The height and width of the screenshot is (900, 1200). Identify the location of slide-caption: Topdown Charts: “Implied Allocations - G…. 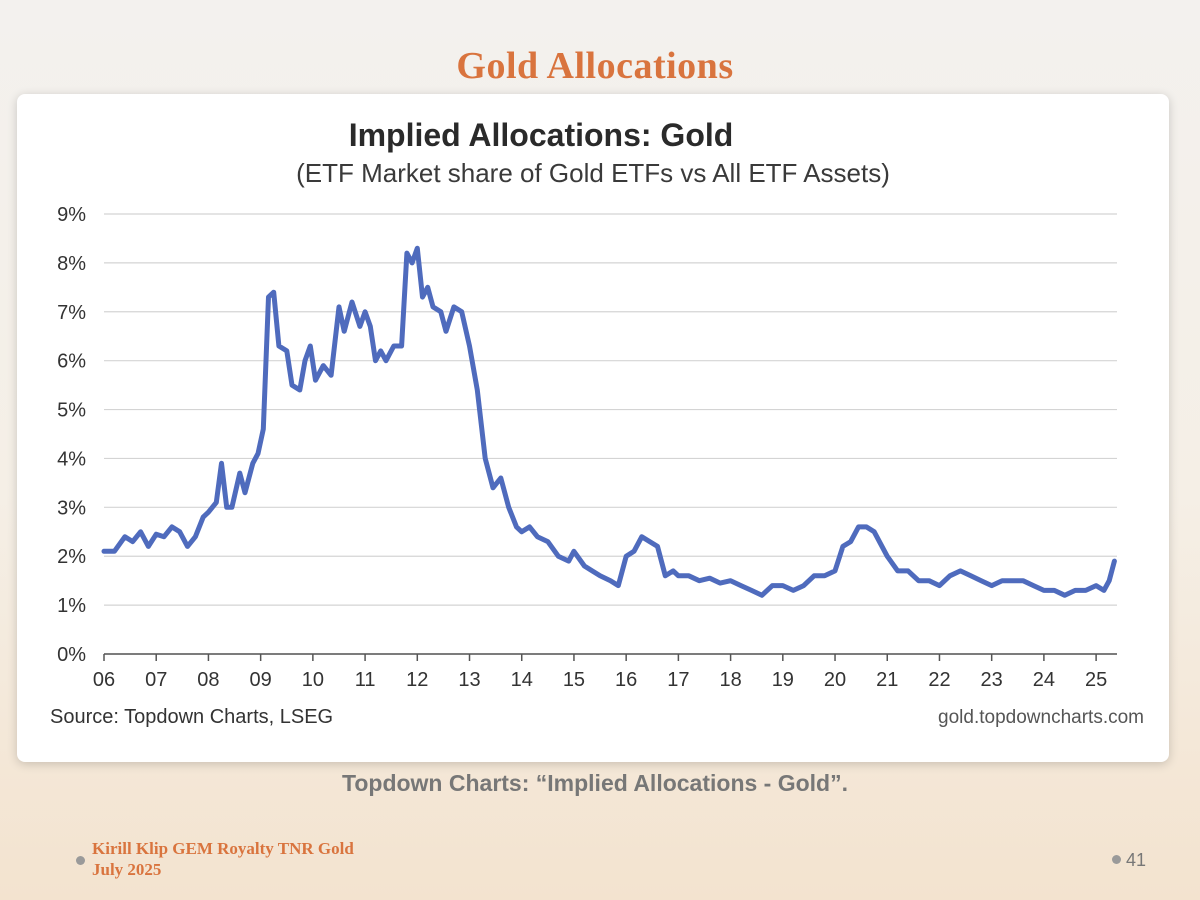
(595, 783).